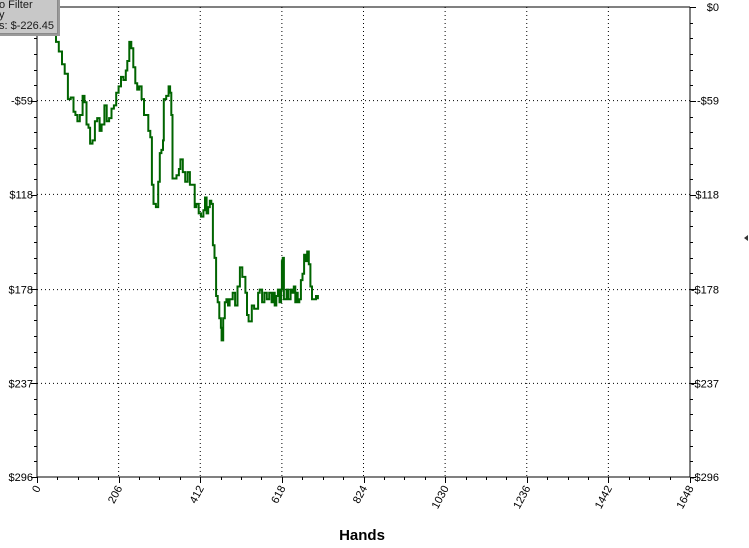 This screenshot has height=548, width=749. I want to click on legend-total-text: s: $-226.45, so click(27, 26).